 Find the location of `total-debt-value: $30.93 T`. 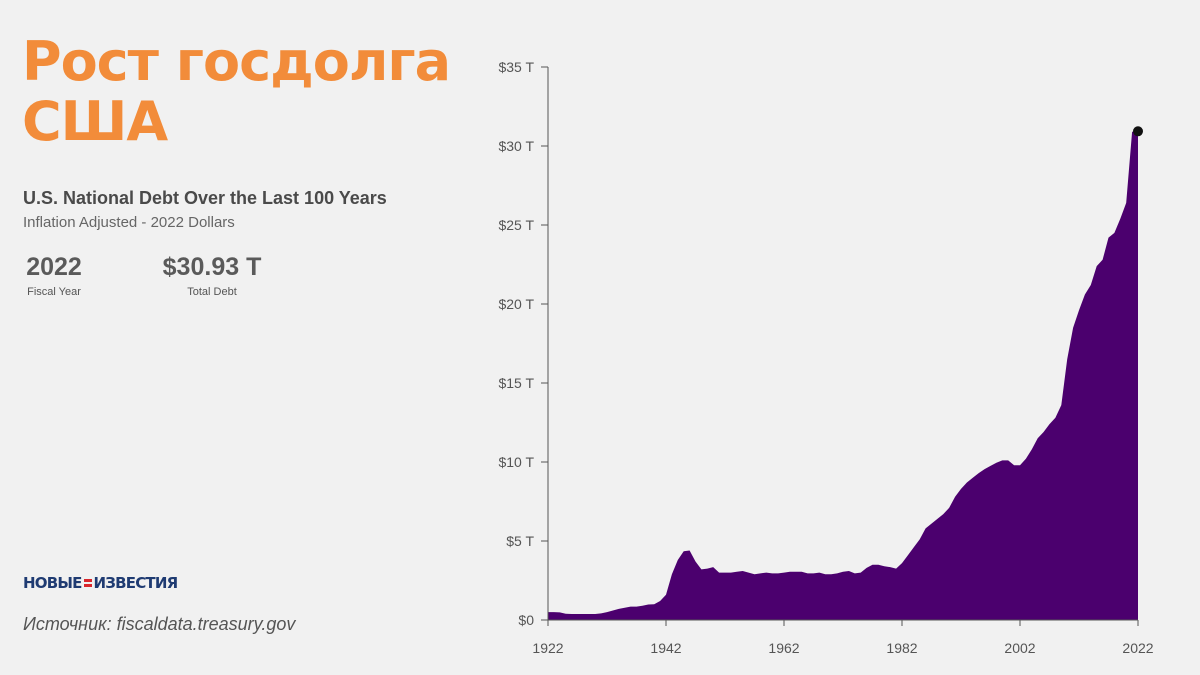

total-debt-value: $30.93 T is located at coordinates (212, 267).